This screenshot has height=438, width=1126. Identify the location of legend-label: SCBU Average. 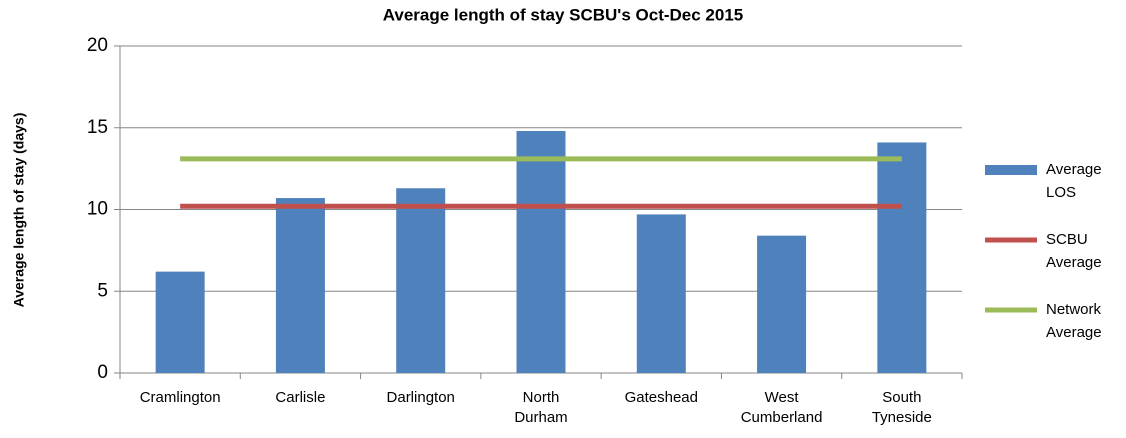
(1074, 251).